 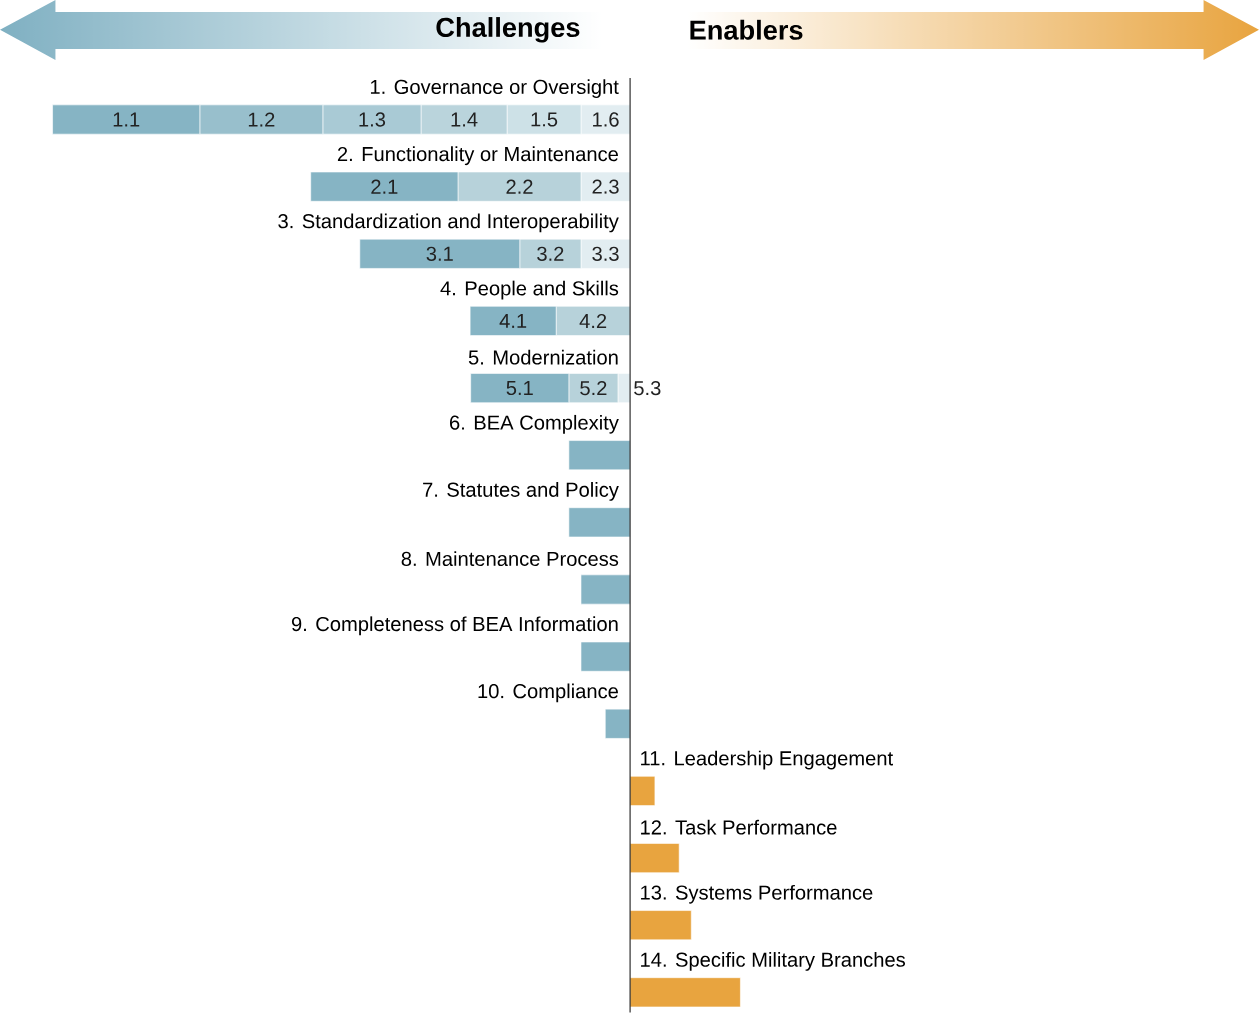 I want to click on annotation: 4.2, so click(x=593, y=320).